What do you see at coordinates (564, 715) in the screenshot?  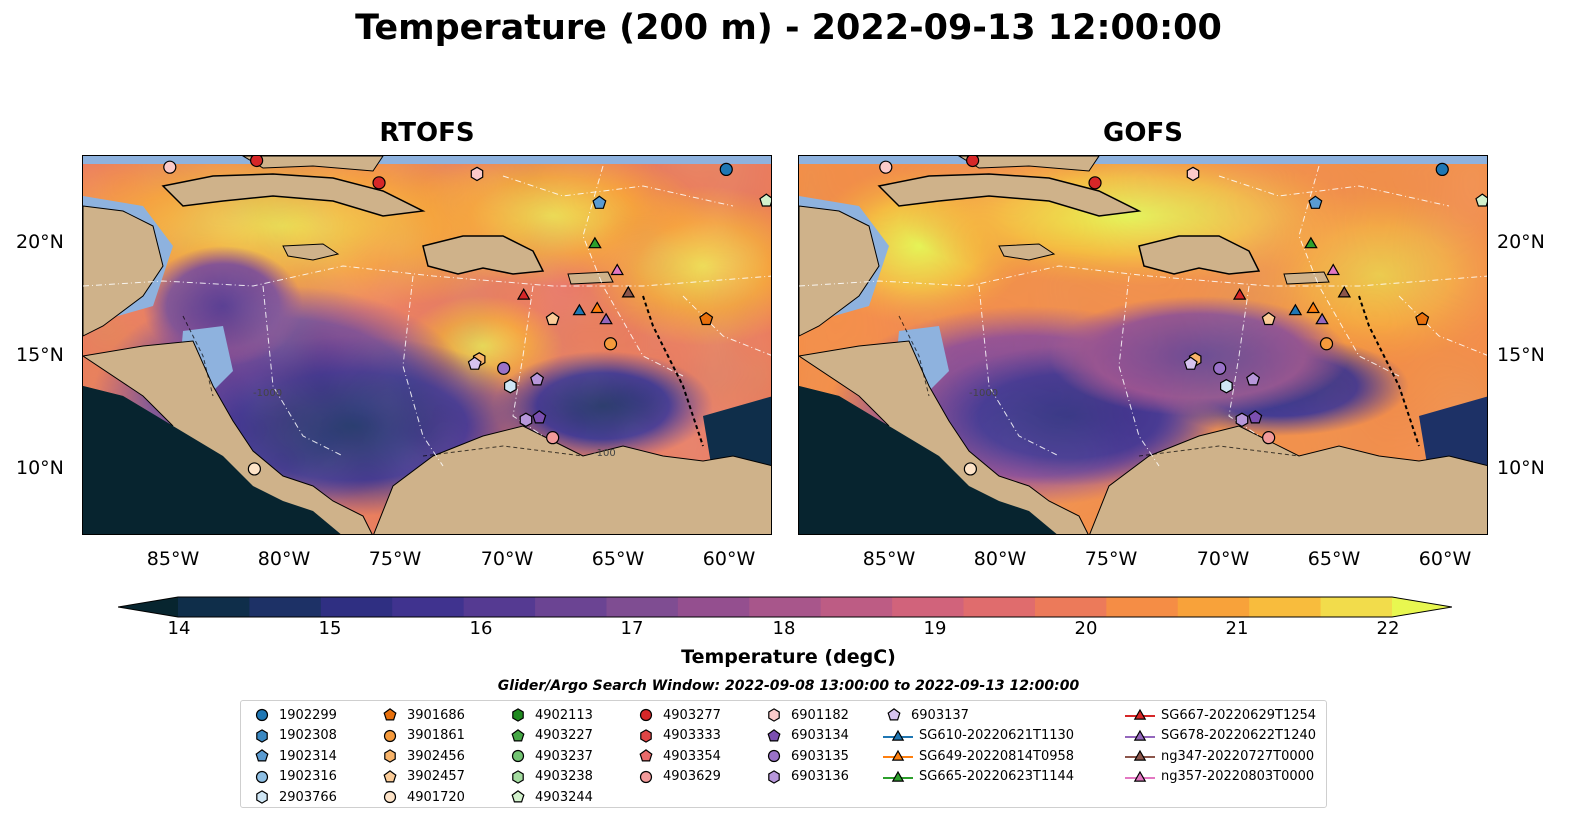 I see `legend-item-label: 4902113` at bounding box center [564, 715].